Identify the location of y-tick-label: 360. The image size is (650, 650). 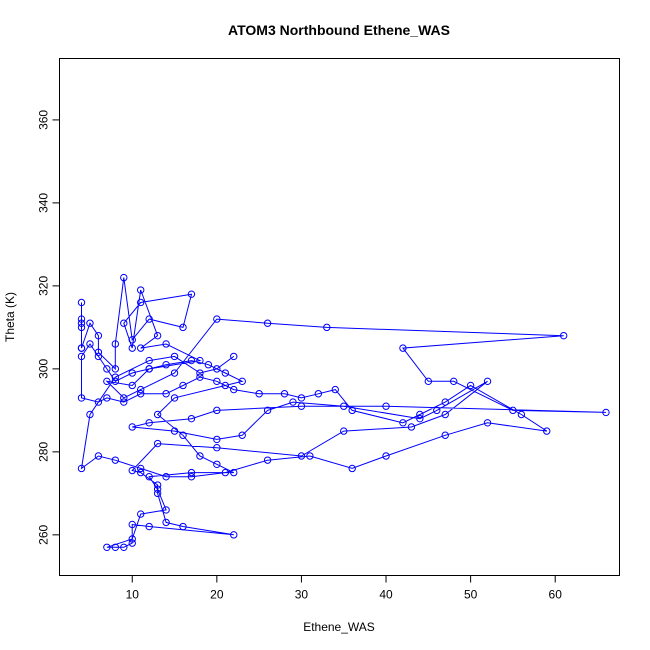
(44, 120).